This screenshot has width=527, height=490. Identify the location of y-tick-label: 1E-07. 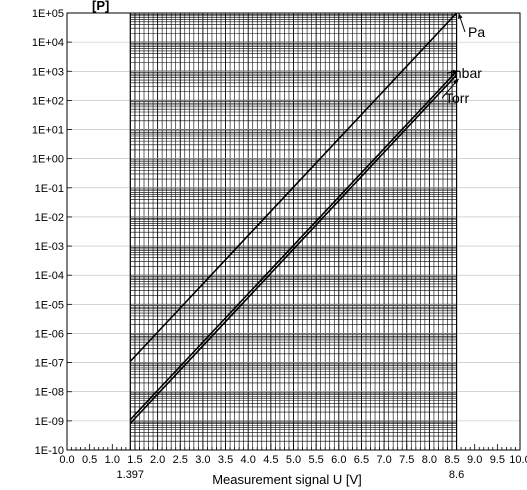
(49, 364).